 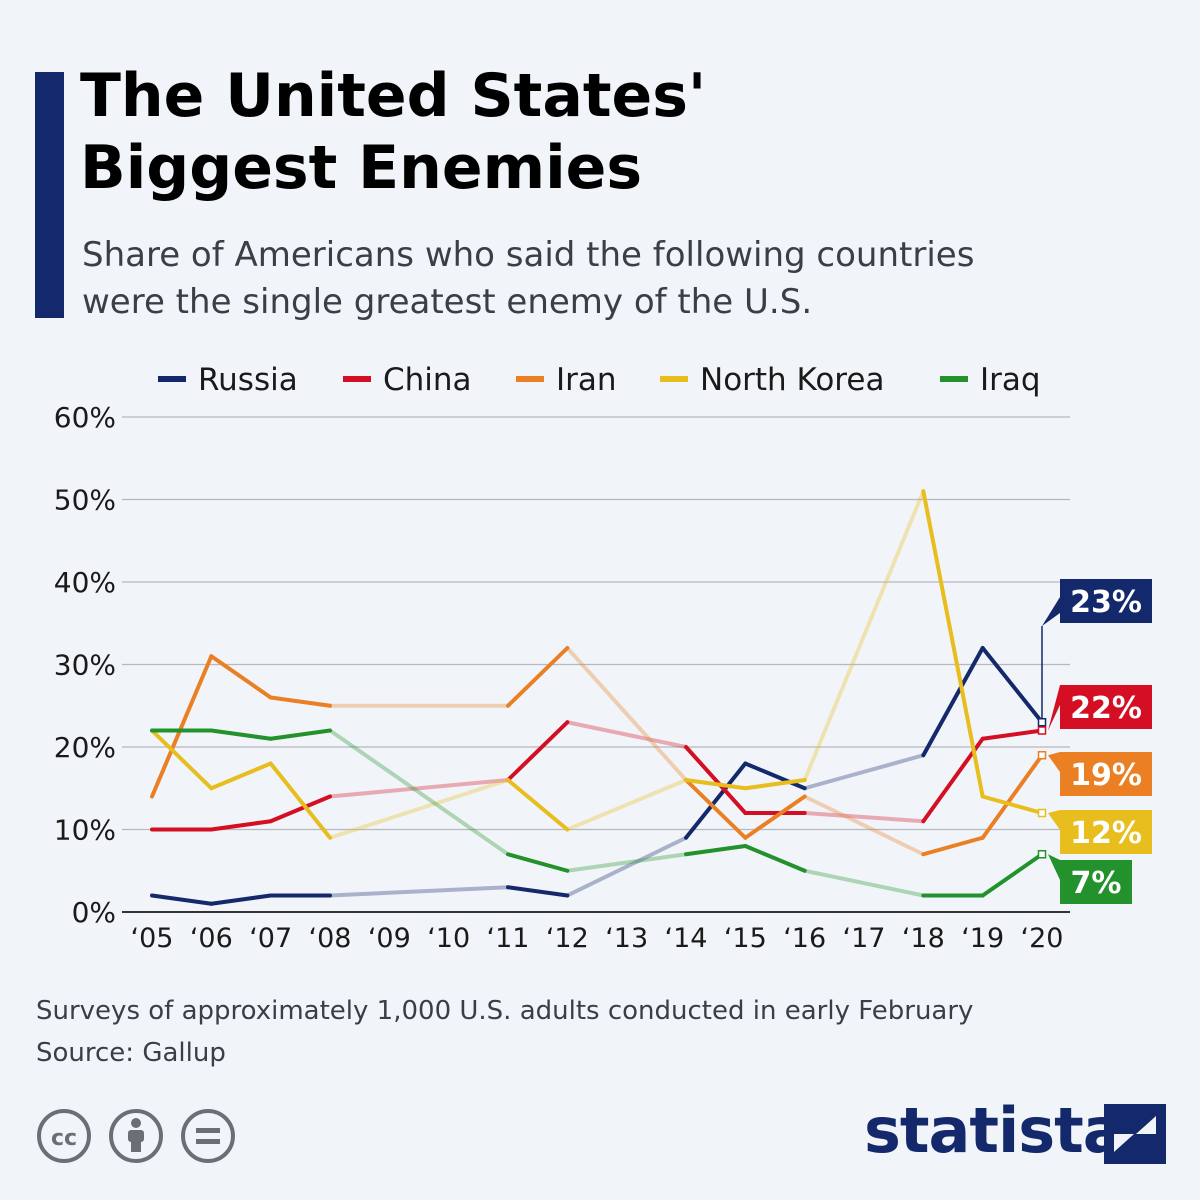 I want to click on page-title: The United States' Biggest Enemies, so click(x=620, y=132).